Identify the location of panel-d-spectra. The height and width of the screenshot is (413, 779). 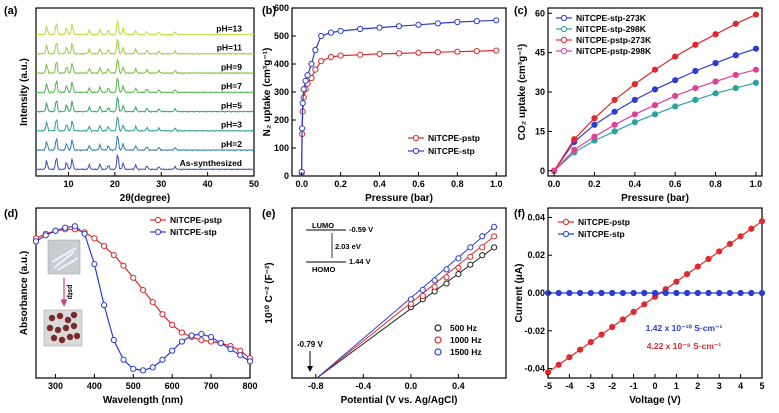
(143, 298).